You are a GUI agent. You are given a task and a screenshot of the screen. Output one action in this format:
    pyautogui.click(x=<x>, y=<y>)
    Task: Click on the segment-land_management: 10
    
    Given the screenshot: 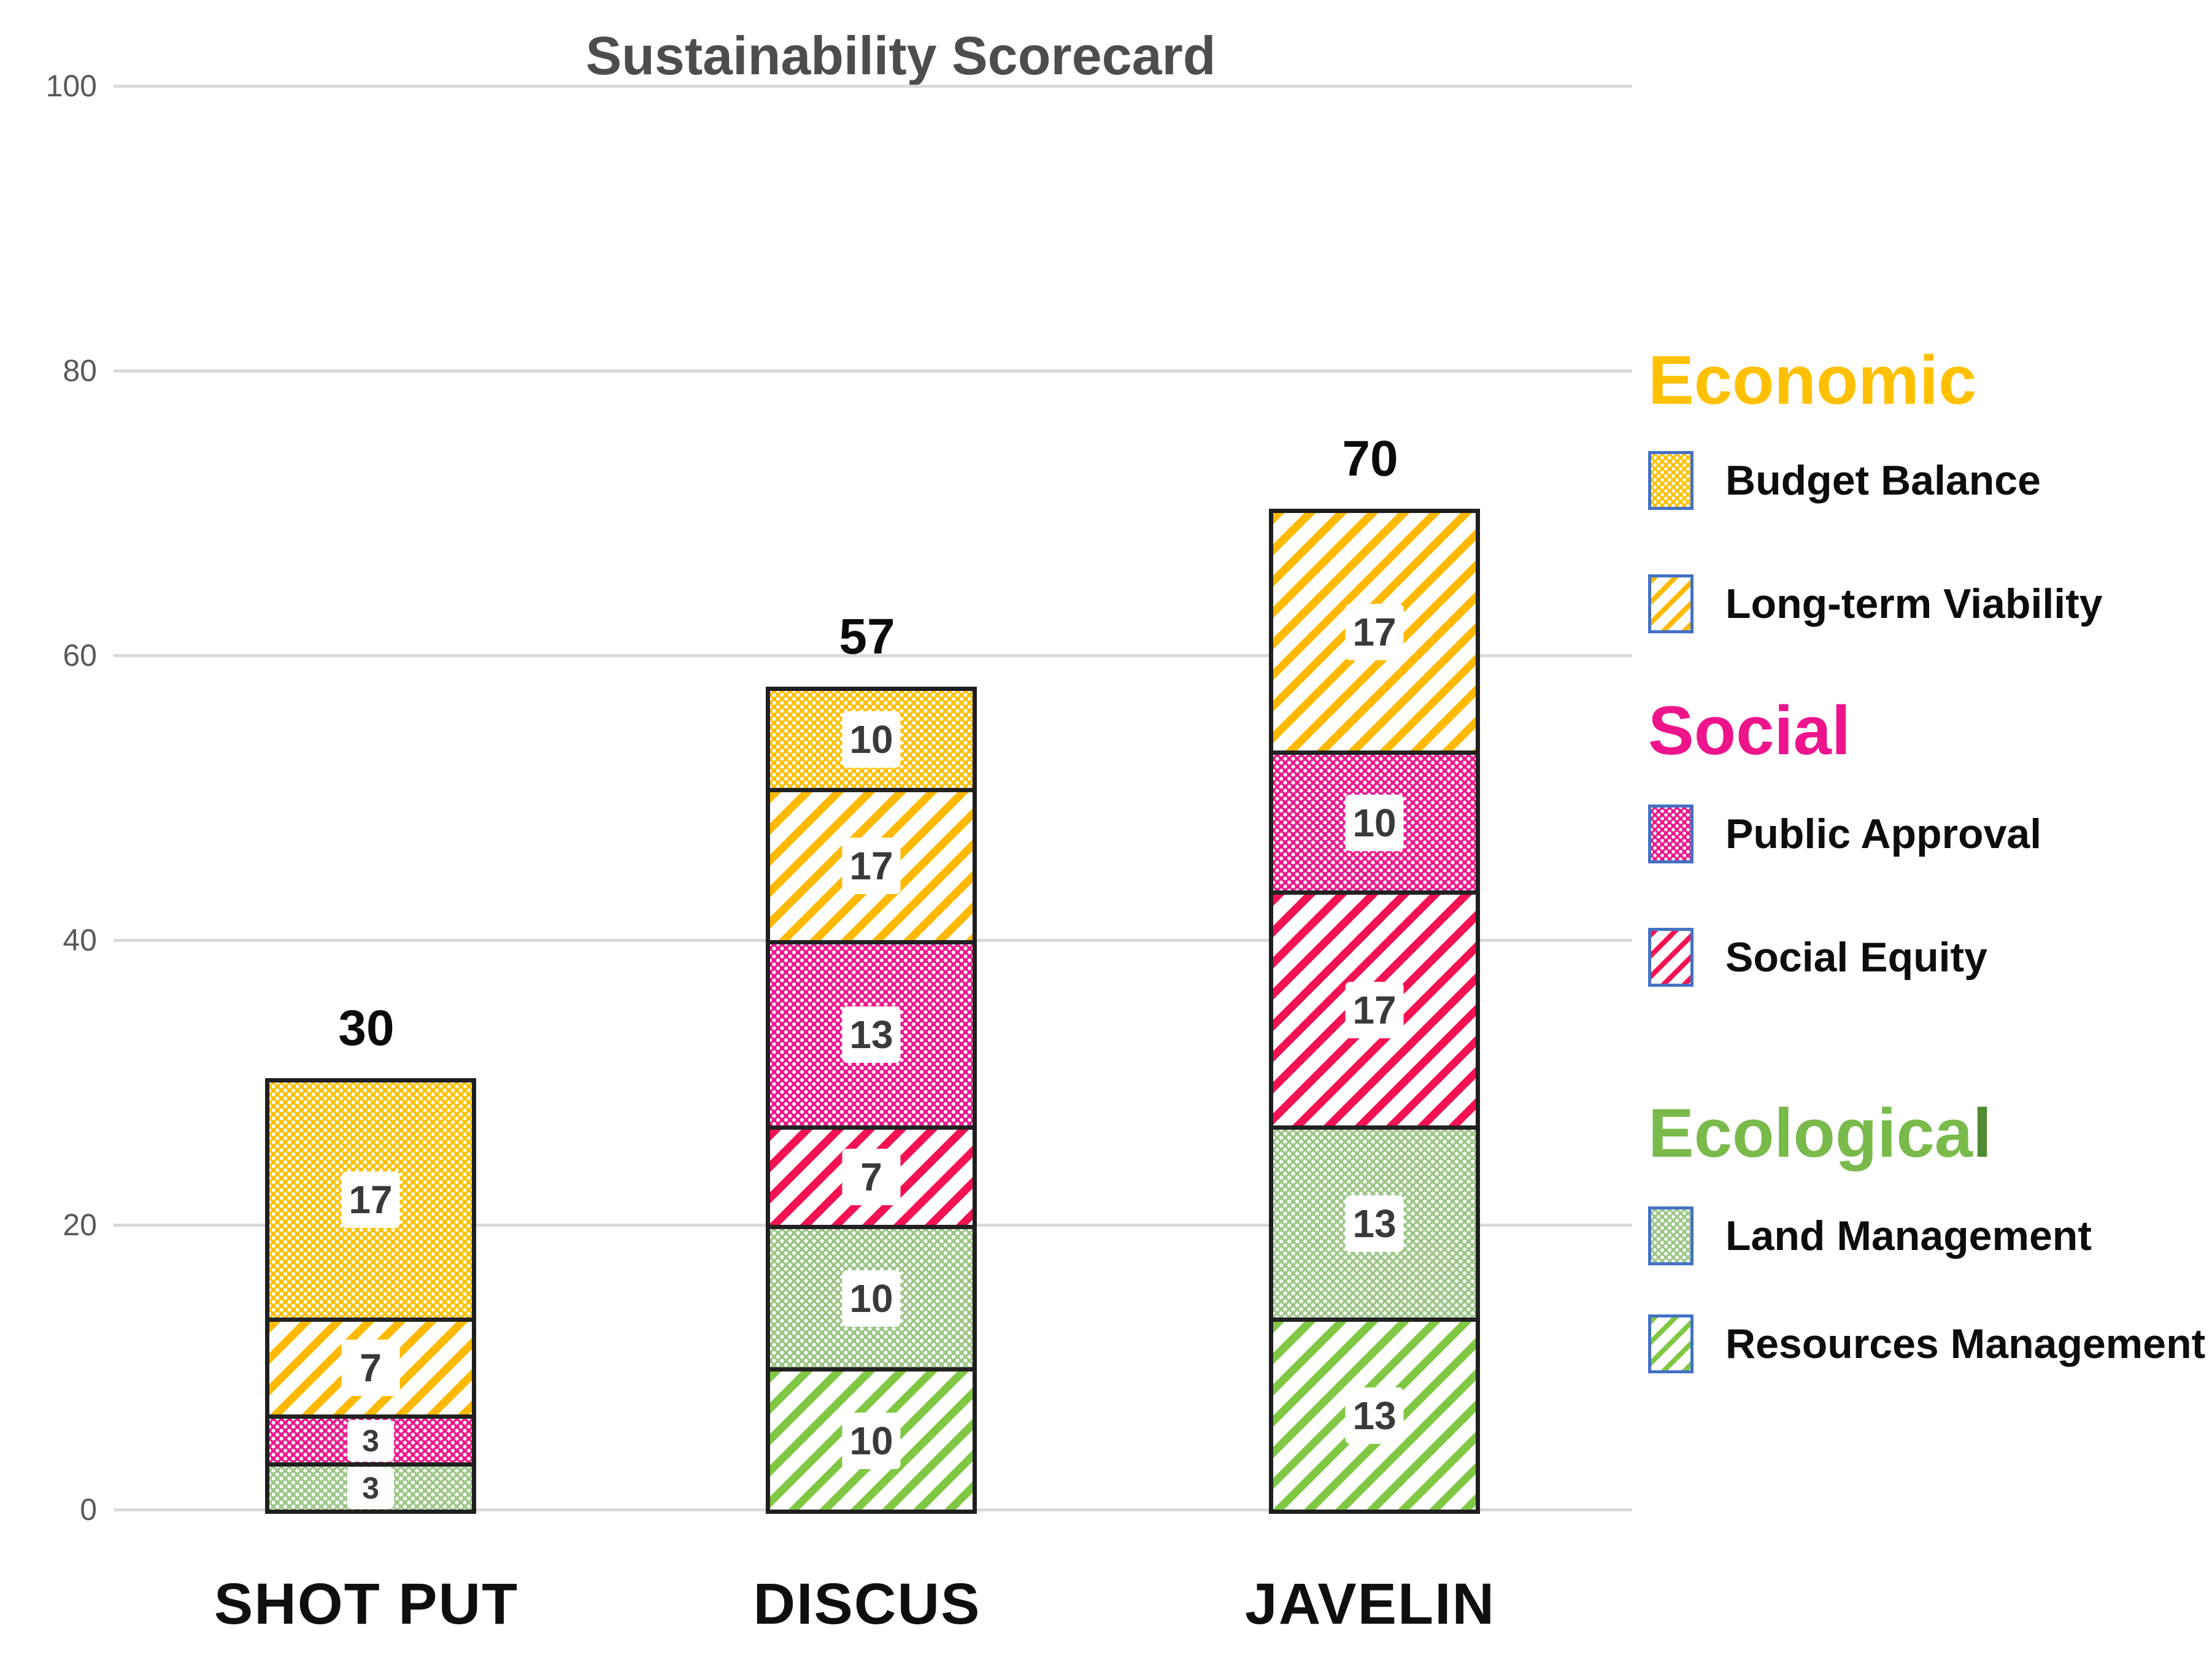 What is the action you would take?
    pyautogui.click(x=872, y=1296)
    